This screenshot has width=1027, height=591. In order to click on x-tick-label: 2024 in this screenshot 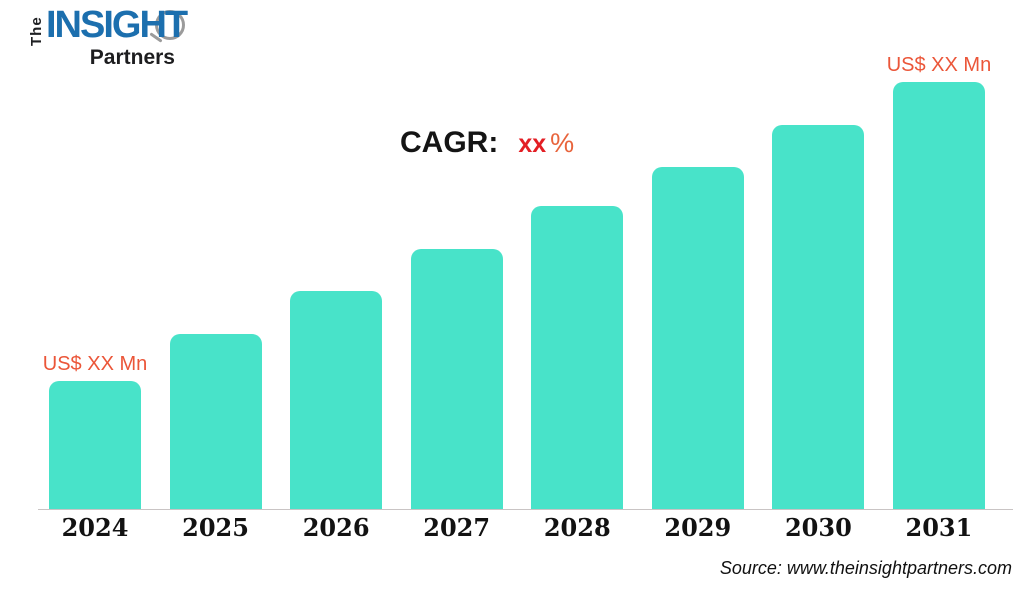, I will do `click(95, 527)`.